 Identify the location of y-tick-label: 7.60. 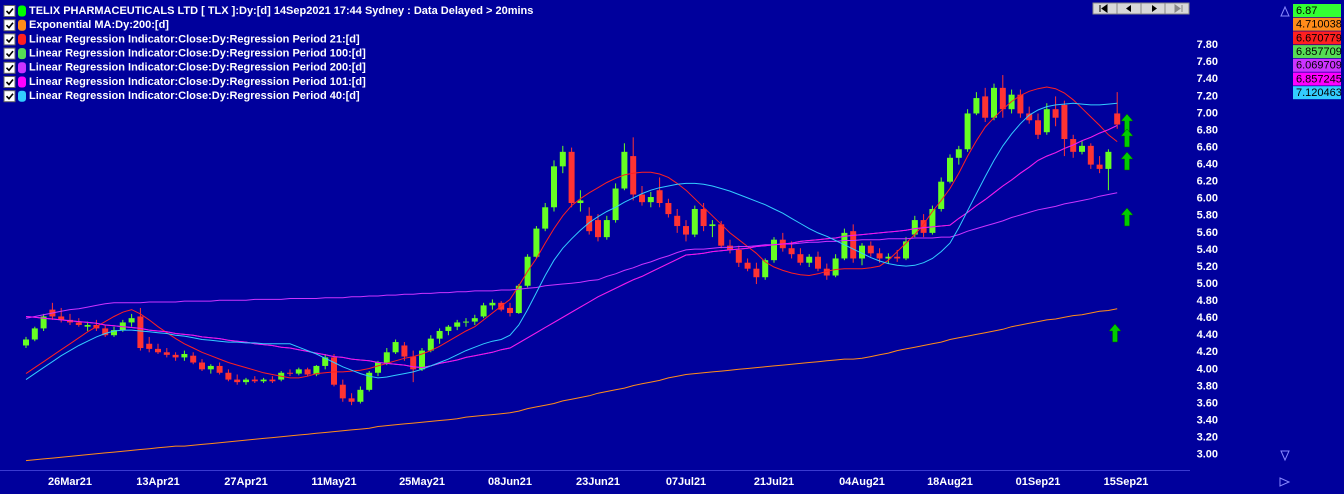
(1207, 62).